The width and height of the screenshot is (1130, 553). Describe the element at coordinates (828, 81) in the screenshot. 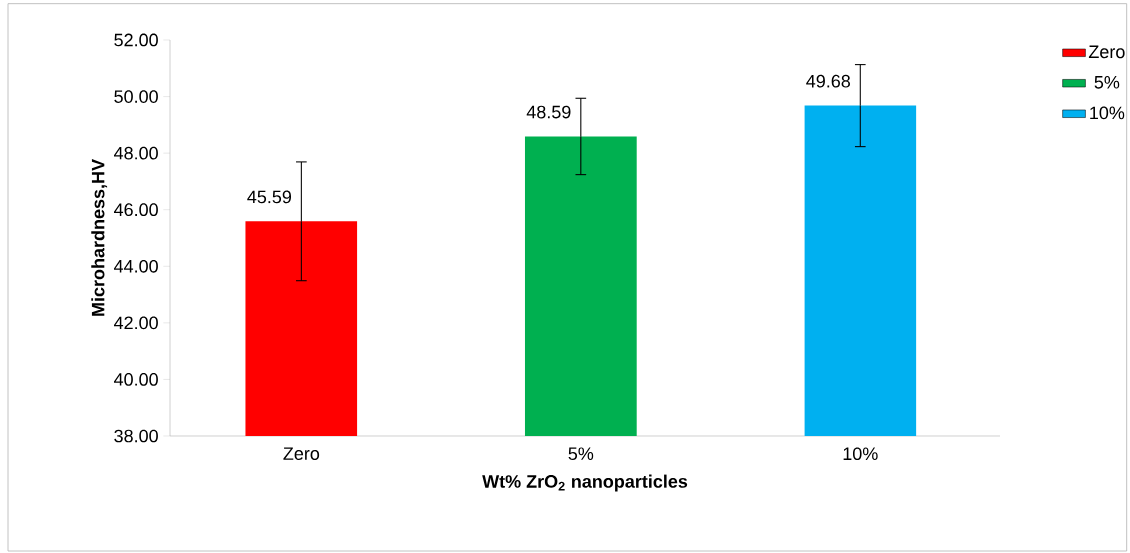

I see `data-label: 49.68` at that location.